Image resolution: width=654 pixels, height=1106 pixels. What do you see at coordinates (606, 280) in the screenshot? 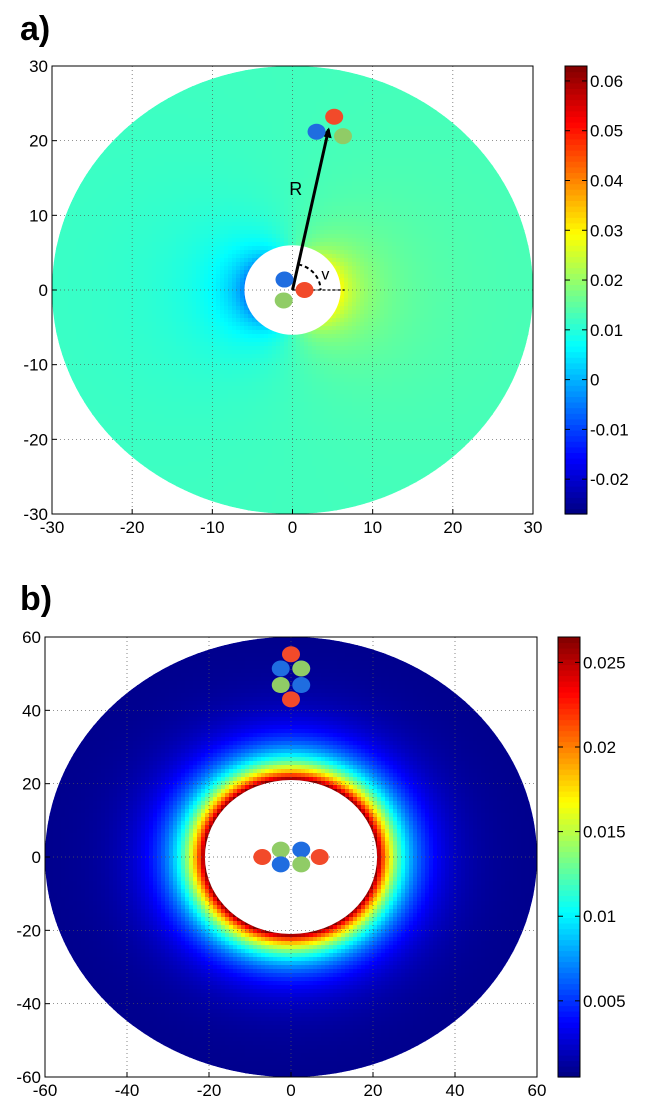
I see `colorbar-tick-label: 0.02` at bounding box center [606, 280].